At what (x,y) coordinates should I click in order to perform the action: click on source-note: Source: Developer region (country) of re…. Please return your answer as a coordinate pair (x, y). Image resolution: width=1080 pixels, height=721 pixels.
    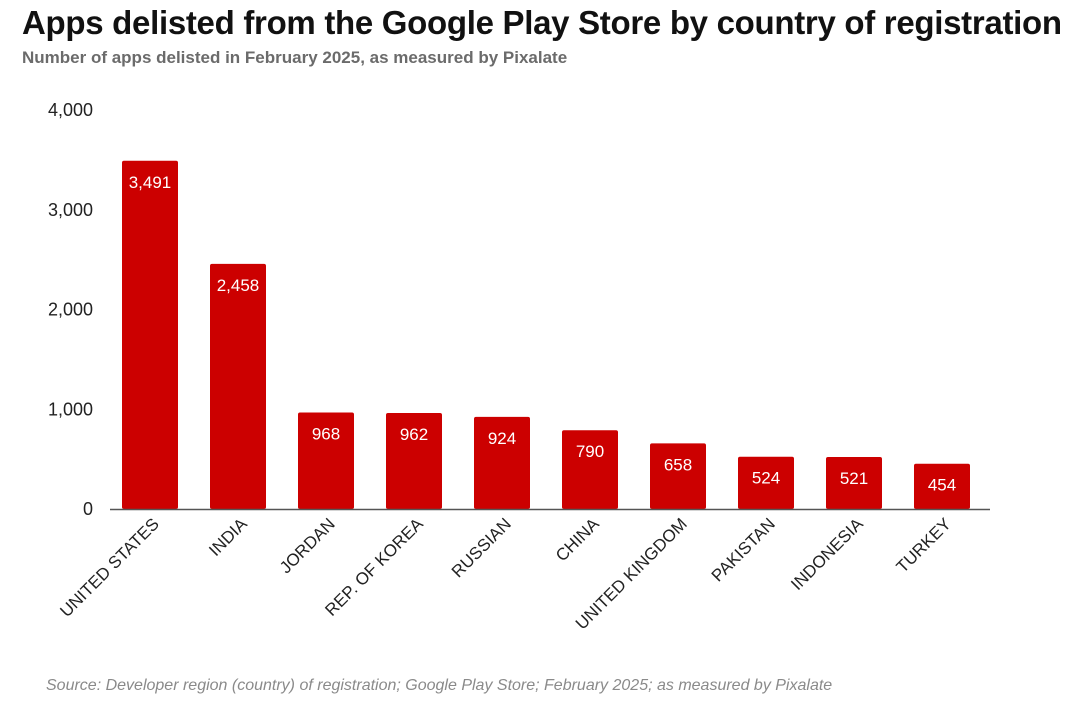
    Looking at the image, I should click on (439, 685).